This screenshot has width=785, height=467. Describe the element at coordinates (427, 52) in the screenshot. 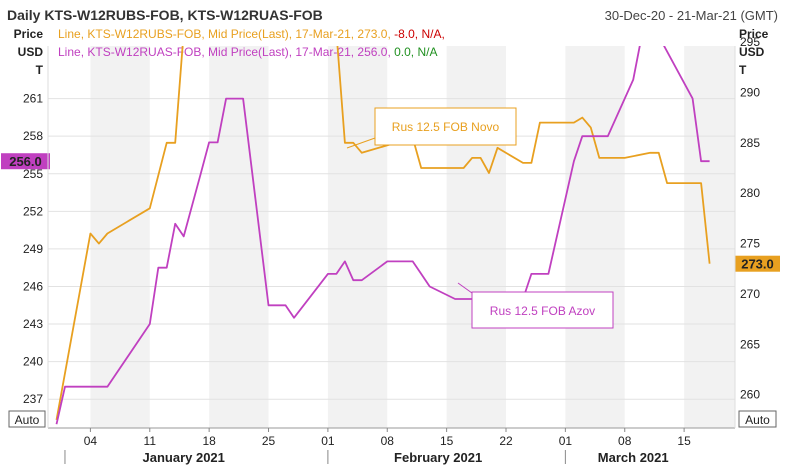

I see `legend-tail: N/A` at that location.